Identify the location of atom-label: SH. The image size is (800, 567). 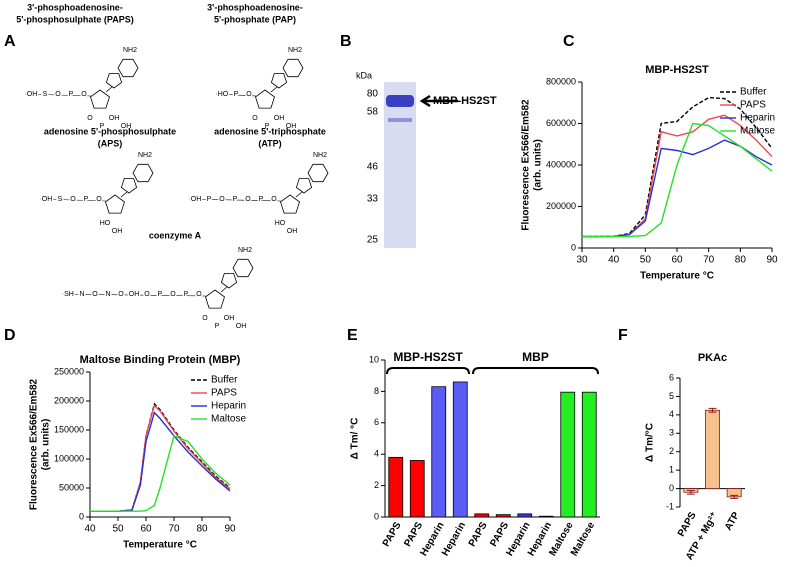
(69, 294).